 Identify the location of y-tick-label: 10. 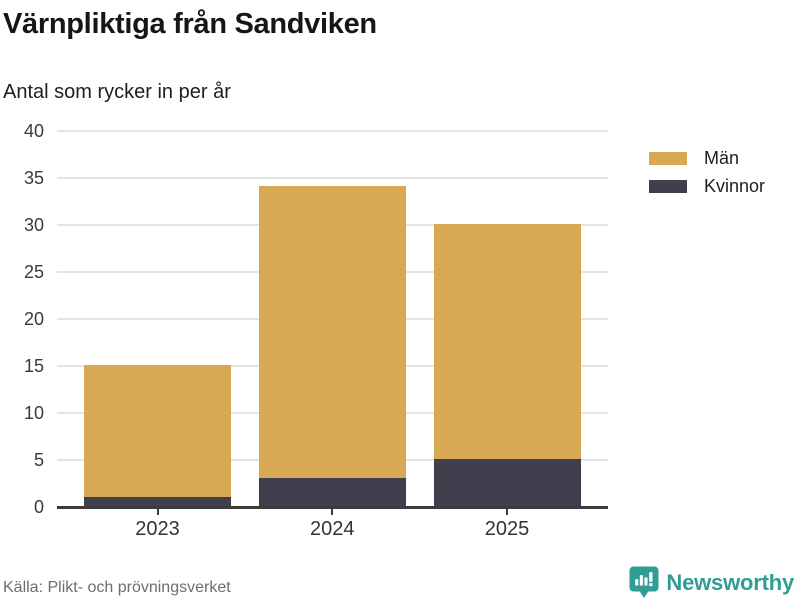
(33, 413).